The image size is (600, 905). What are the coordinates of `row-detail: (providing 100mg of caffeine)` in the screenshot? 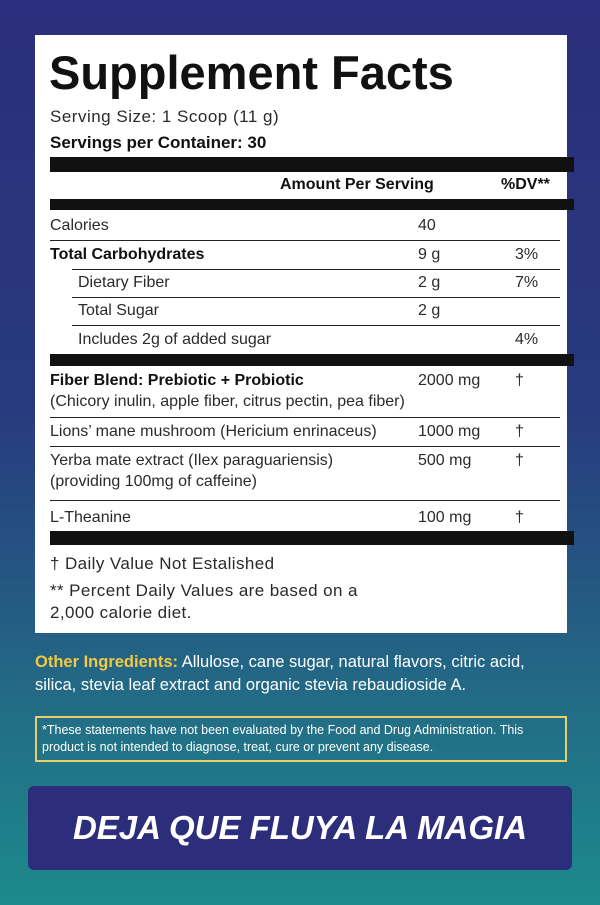 It's located at (153, 481).